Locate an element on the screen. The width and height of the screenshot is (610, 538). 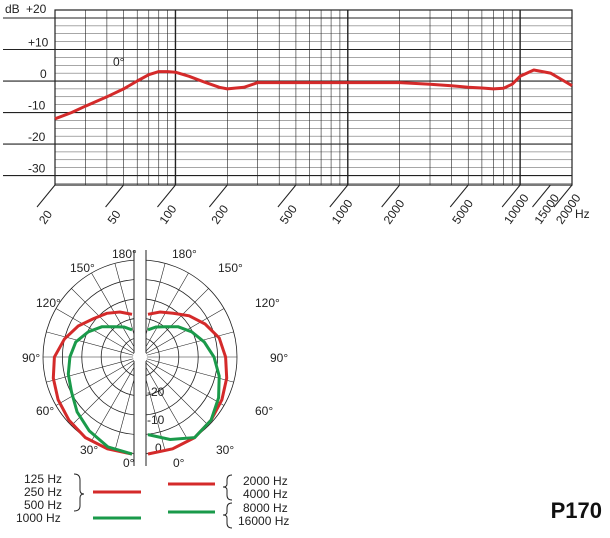
polar-center is located at coordinates (140, 357).